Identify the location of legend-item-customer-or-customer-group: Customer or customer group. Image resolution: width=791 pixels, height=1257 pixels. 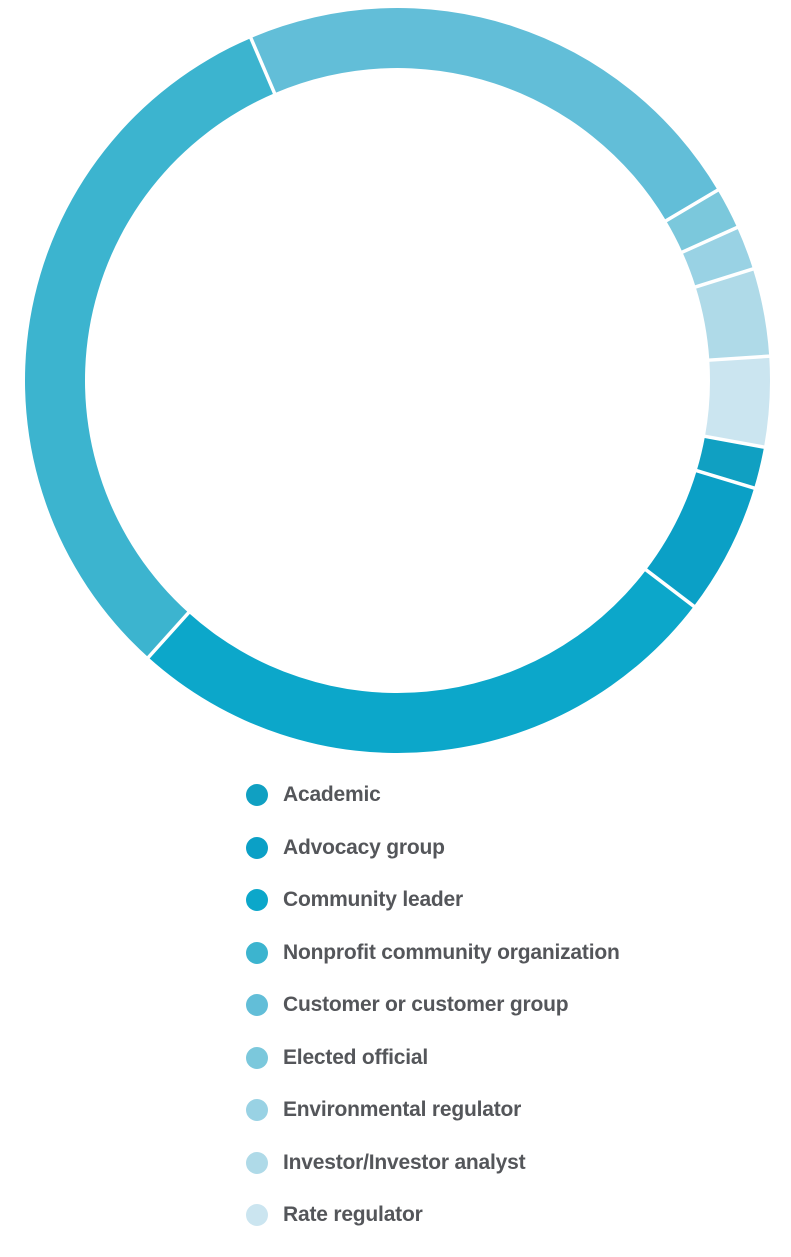
(433, 1005).